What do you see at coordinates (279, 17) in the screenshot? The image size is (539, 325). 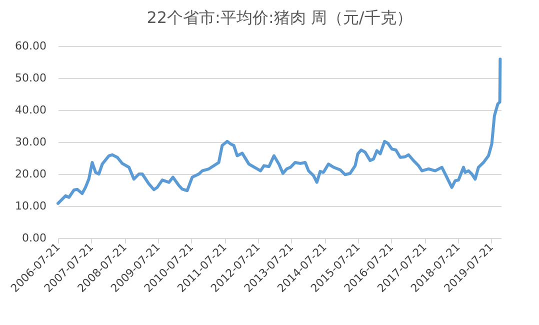 I see `chart-title: 22个省市:平均价:猪肉 周（元/千克）` at bounding box center [279, 17].